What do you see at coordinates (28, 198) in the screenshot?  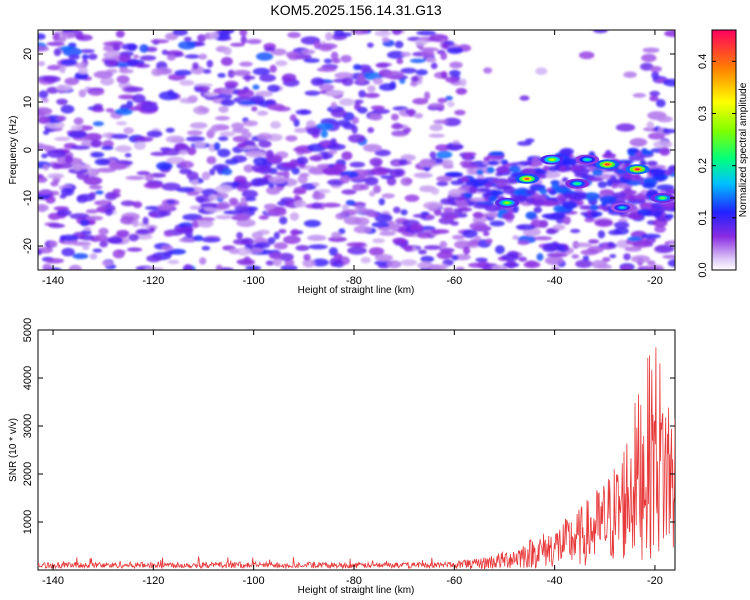 I see `y-tick-label: -10` at bounding box center [28, 198].